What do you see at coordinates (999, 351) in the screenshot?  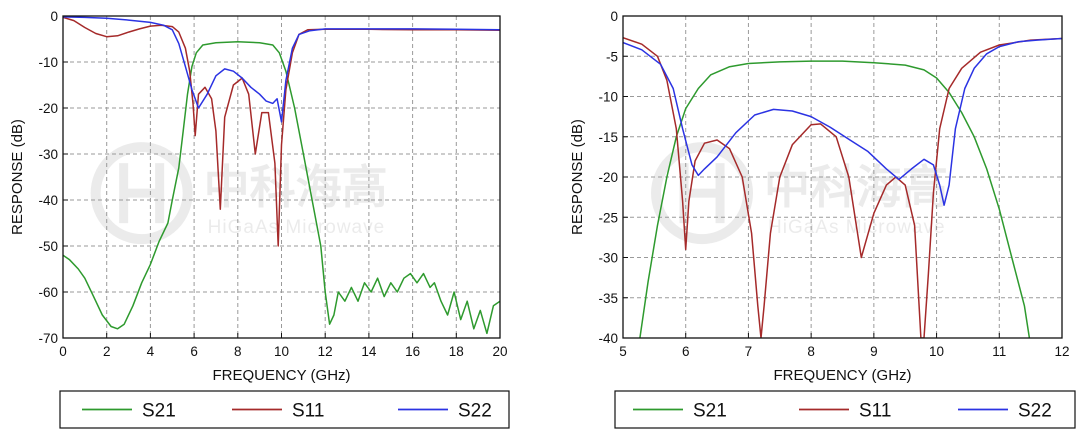 I see `x-tick-label: 11` at bounding box center [999, 351].